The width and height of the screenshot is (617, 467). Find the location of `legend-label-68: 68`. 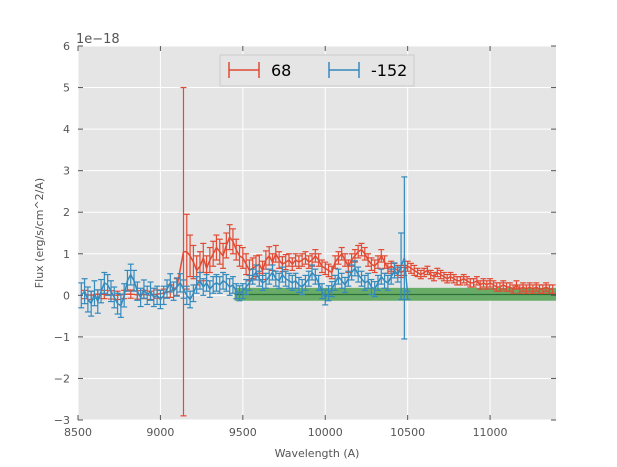

legend-label-68: 68 is located at coordinates (281, 70).